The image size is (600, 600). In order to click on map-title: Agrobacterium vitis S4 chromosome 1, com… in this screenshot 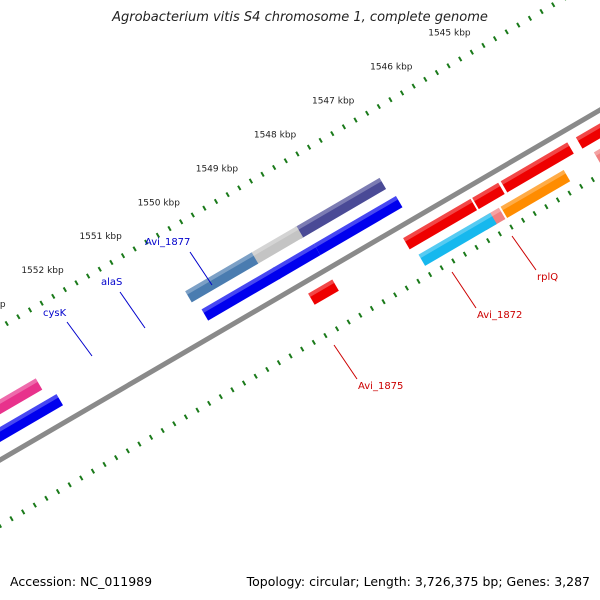, I will do `click(300, 17)`.